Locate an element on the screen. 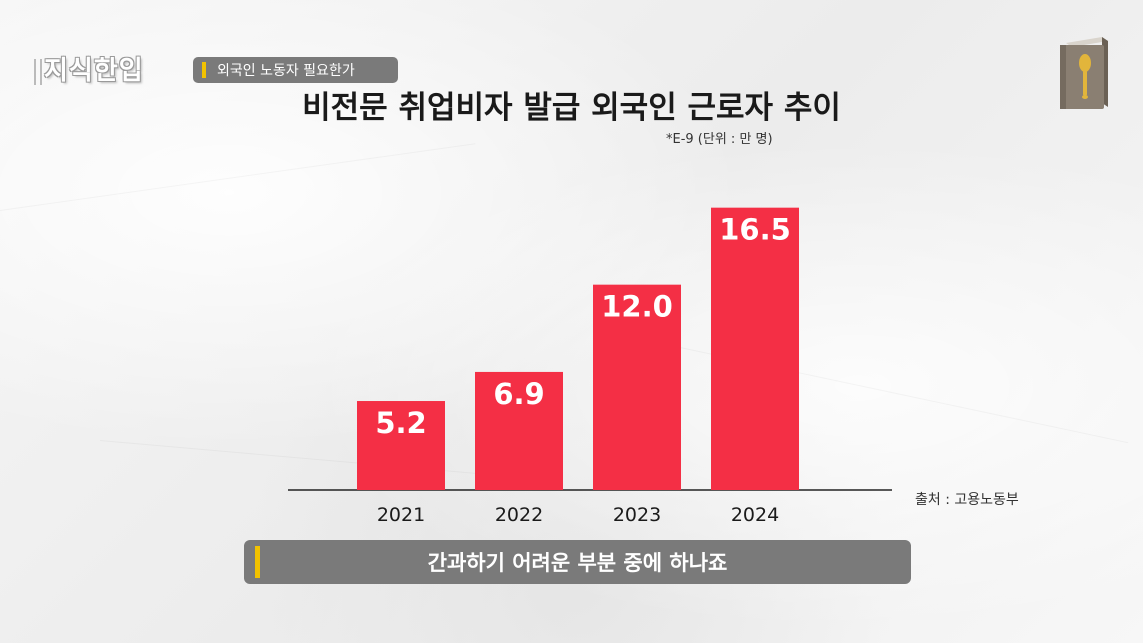 The image size is (1143, 643). chart-title: 비전문 취업비자 발급 외국인 근로자 추이 is located at coordinates (571, 108).